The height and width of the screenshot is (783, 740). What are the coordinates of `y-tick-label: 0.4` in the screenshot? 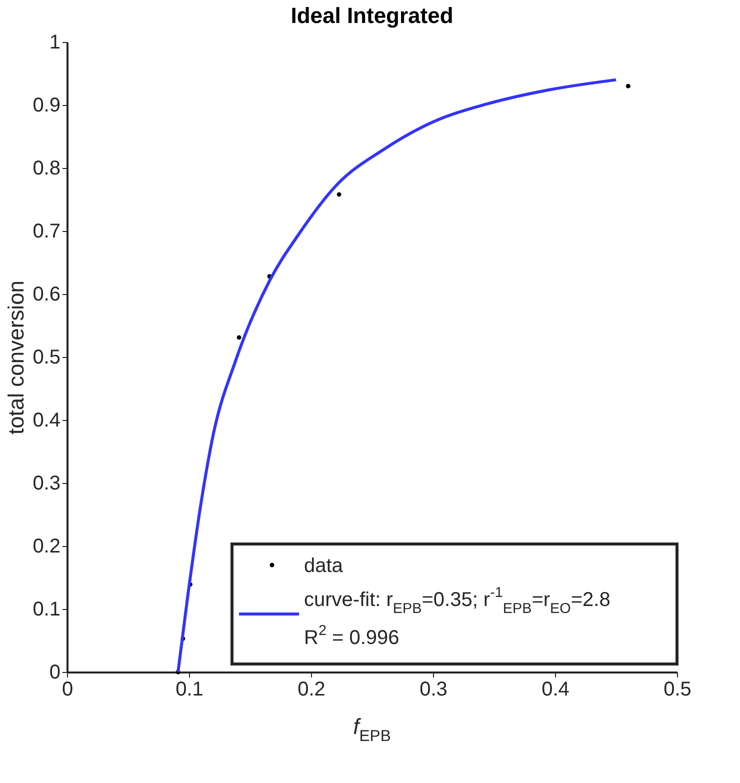 It's located at (46, 421).